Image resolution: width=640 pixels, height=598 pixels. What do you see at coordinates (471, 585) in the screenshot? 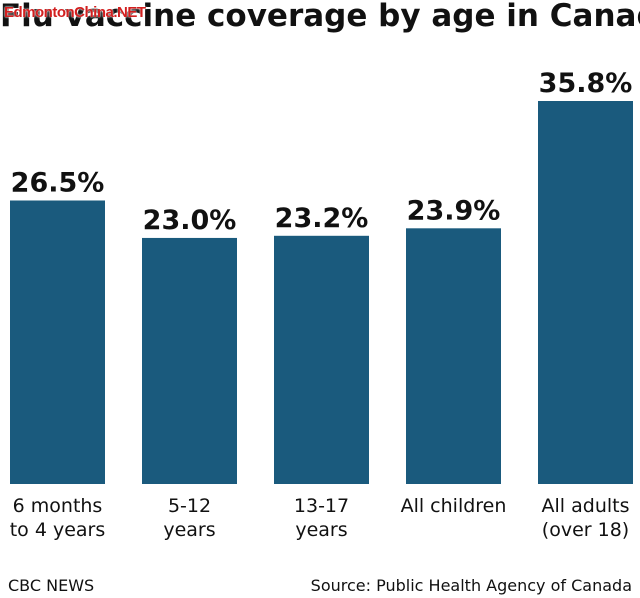
I see `footer-source: Source: Public Health Agency of Canada` at bounding box center [471, 585].